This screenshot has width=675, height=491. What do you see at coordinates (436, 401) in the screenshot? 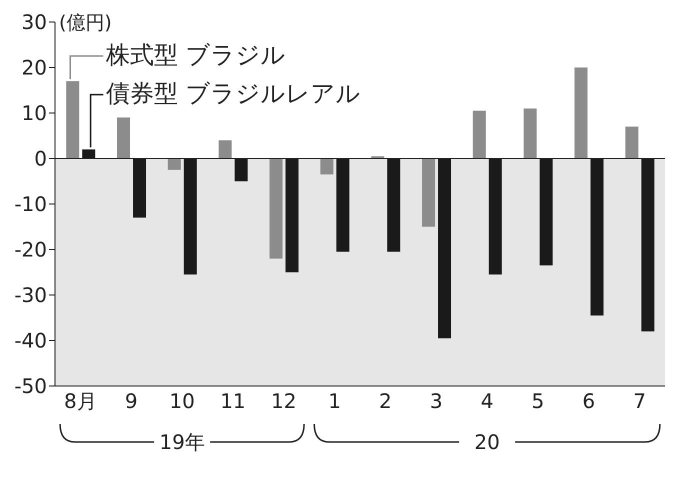
I see `x-tick-label: 3` at bounding box center [436, 401].